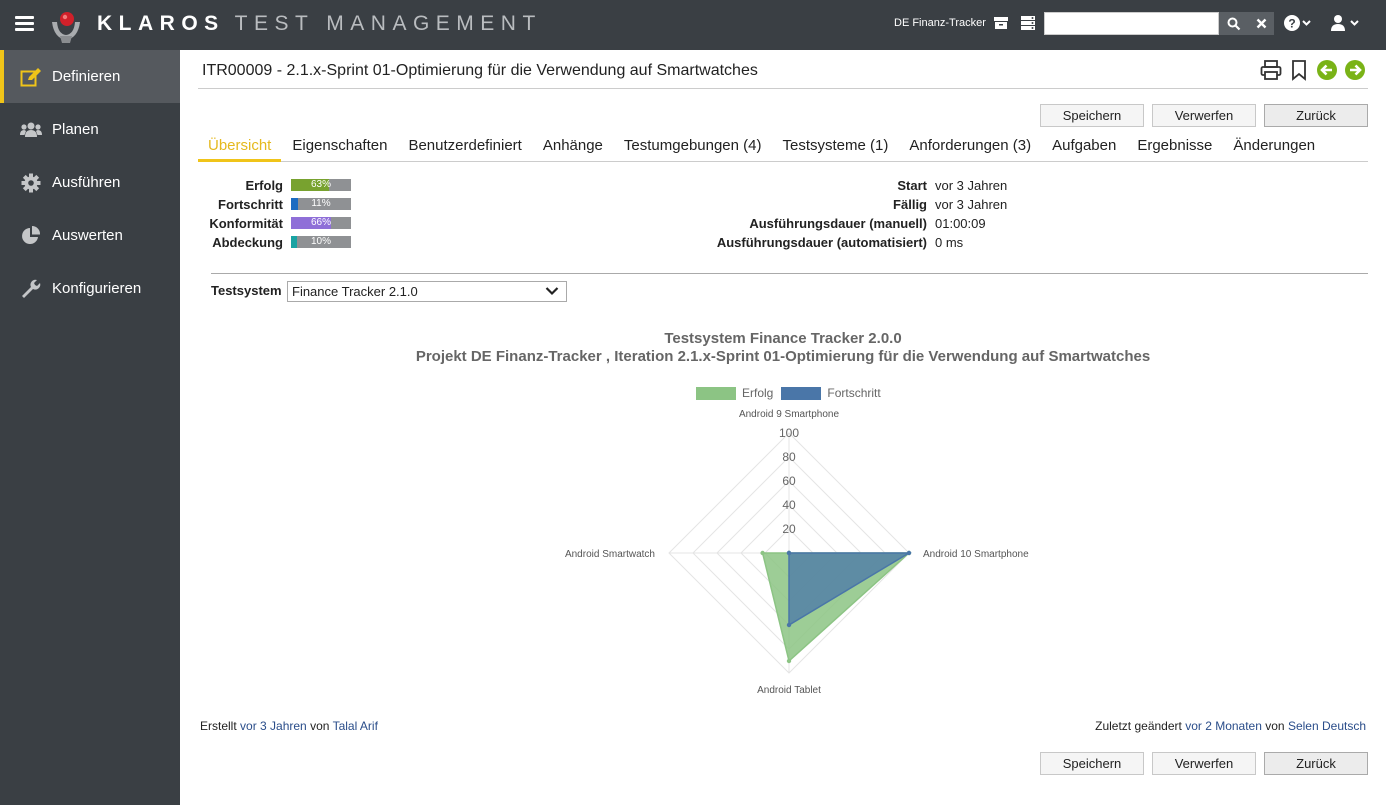 The width and height of the screenshot is (1386, 805). What do you see at coordinates (783, 338) in the screenshot?
I see `chart-title: Testsystem Finance Tracker 2.0.0` at bounding box center [783, 338].